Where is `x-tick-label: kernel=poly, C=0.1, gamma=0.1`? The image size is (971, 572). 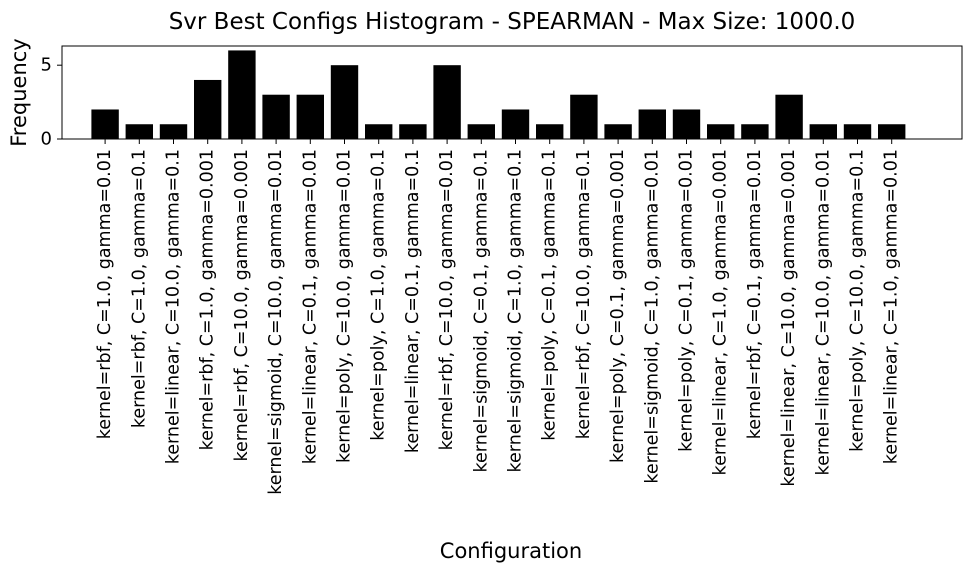
x-tick-label: kernel=poly, C=0.1, gamma=0.1 is located at coordinates (550, 295).